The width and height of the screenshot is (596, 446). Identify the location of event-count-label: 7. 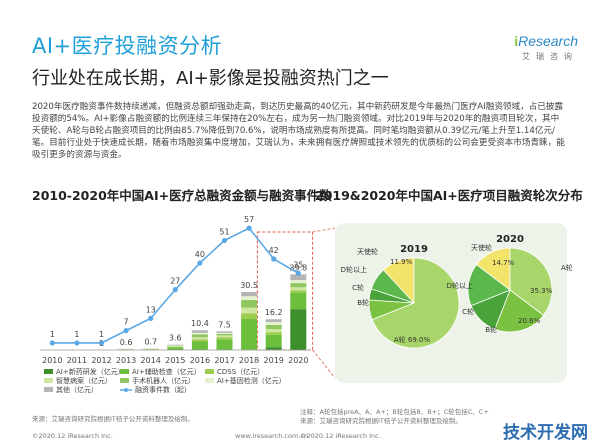
(126, 322).